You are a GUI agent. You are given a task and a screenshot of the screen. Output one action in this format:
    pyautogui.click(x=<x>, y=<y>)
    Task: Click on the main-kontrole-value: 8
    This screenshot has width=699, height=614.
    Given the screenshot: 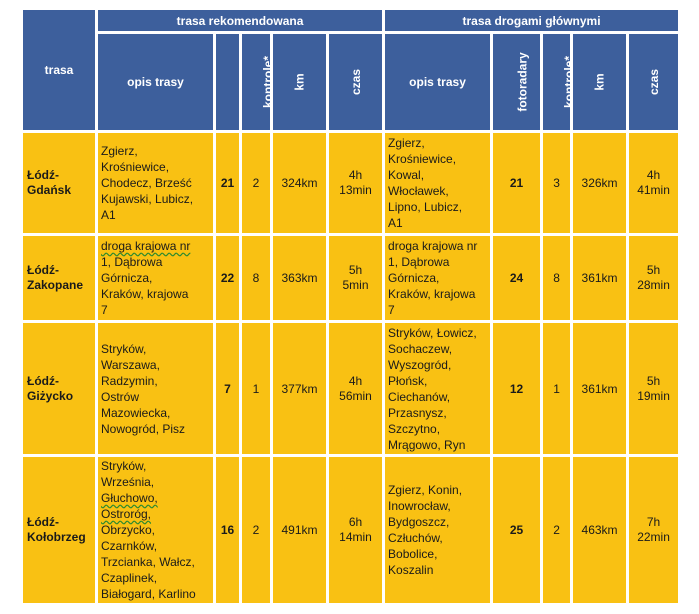 What is the action you would take?
    pyautogui.click(x=557, y=278)
    